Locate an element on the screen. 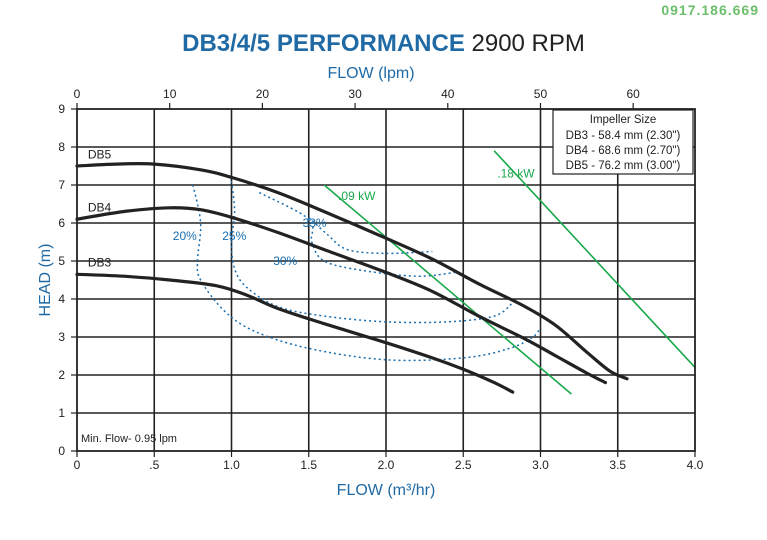 The width and height of the screenshot is (767, 540). y-tick-label: 4 is located at coordinates (61, 299).